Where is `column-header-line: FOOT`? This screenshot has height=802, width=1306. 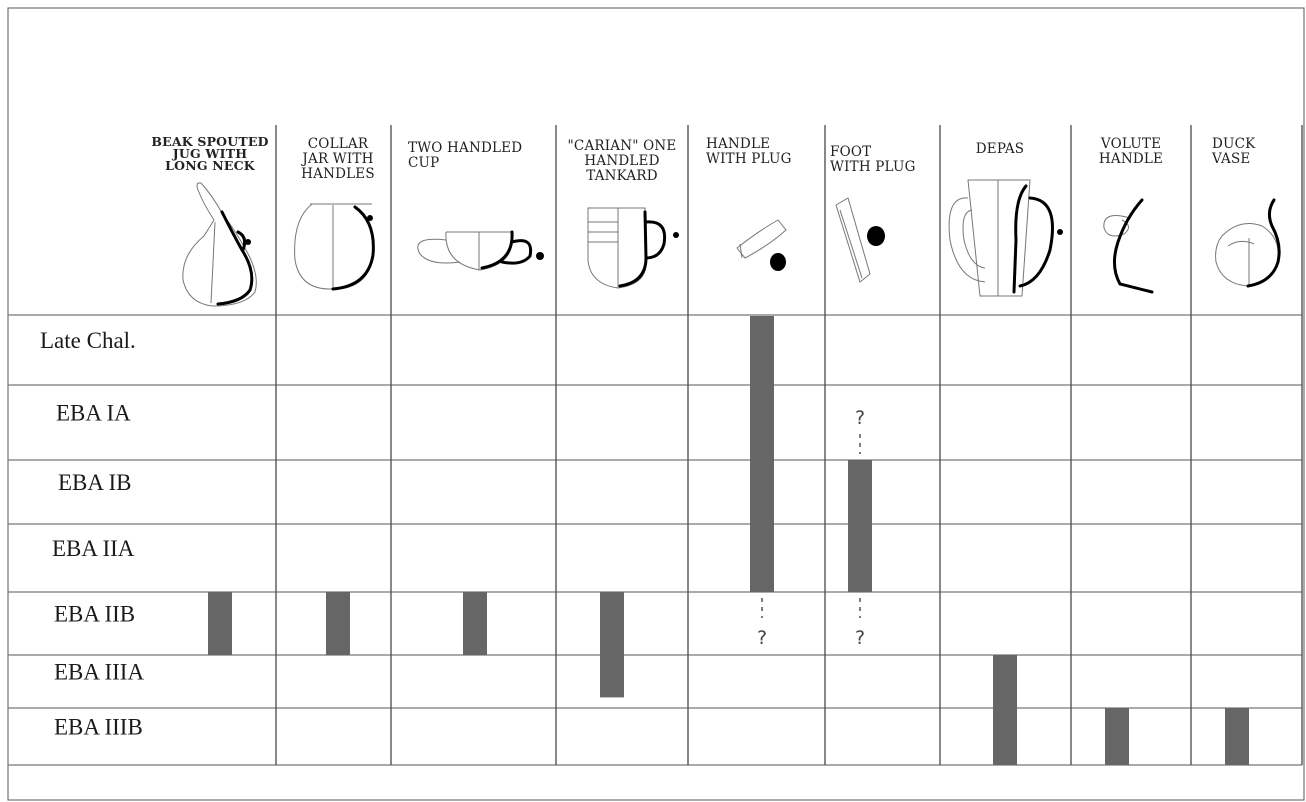 column-header-line: FOOT is located at coordinates (850, 152).